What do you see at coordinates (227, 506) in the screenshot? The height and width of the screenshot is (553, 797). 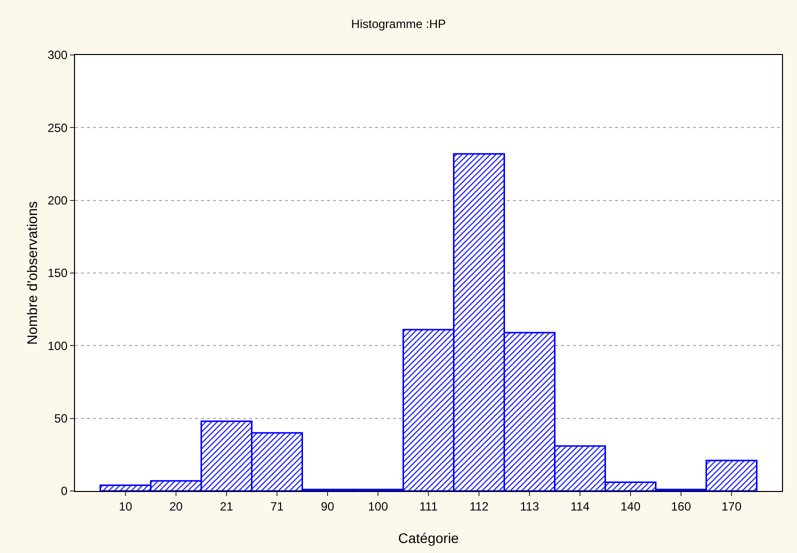 I see `x-tick-label: 21` at bounding box center [227, 506].